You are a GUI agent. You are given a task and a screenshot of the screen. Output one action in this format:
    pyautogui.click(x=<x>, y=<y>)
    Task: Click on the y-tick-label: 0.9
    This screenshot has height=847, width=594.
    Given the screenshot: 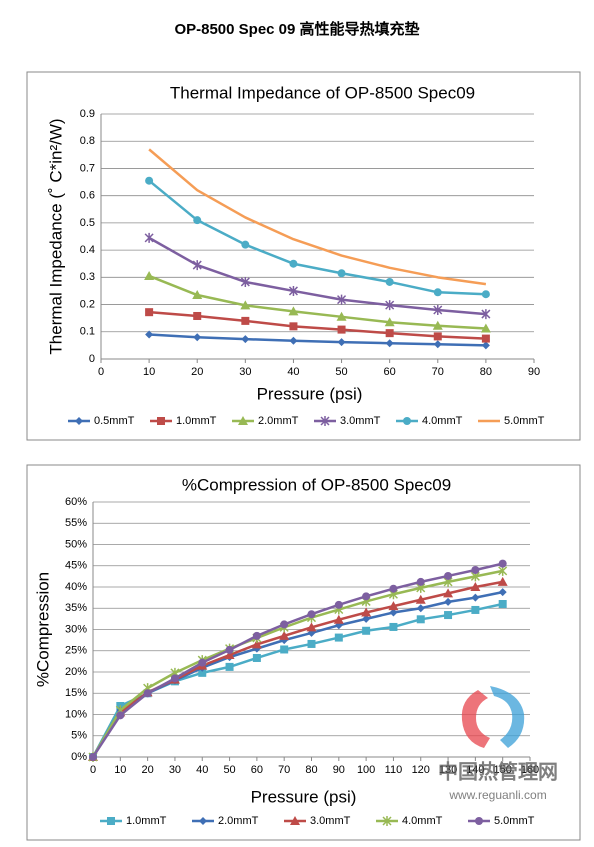 What is the action you would take?
    pyautogui.click(x=87, y=114)
    